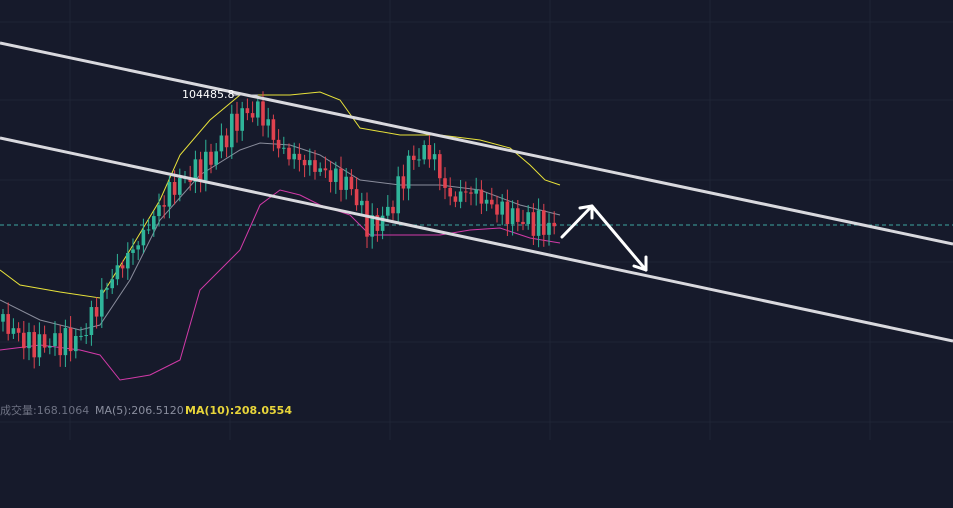 This screenshot has width=953, height=508. I want to click on arrow-head-down, so click(640, 263).